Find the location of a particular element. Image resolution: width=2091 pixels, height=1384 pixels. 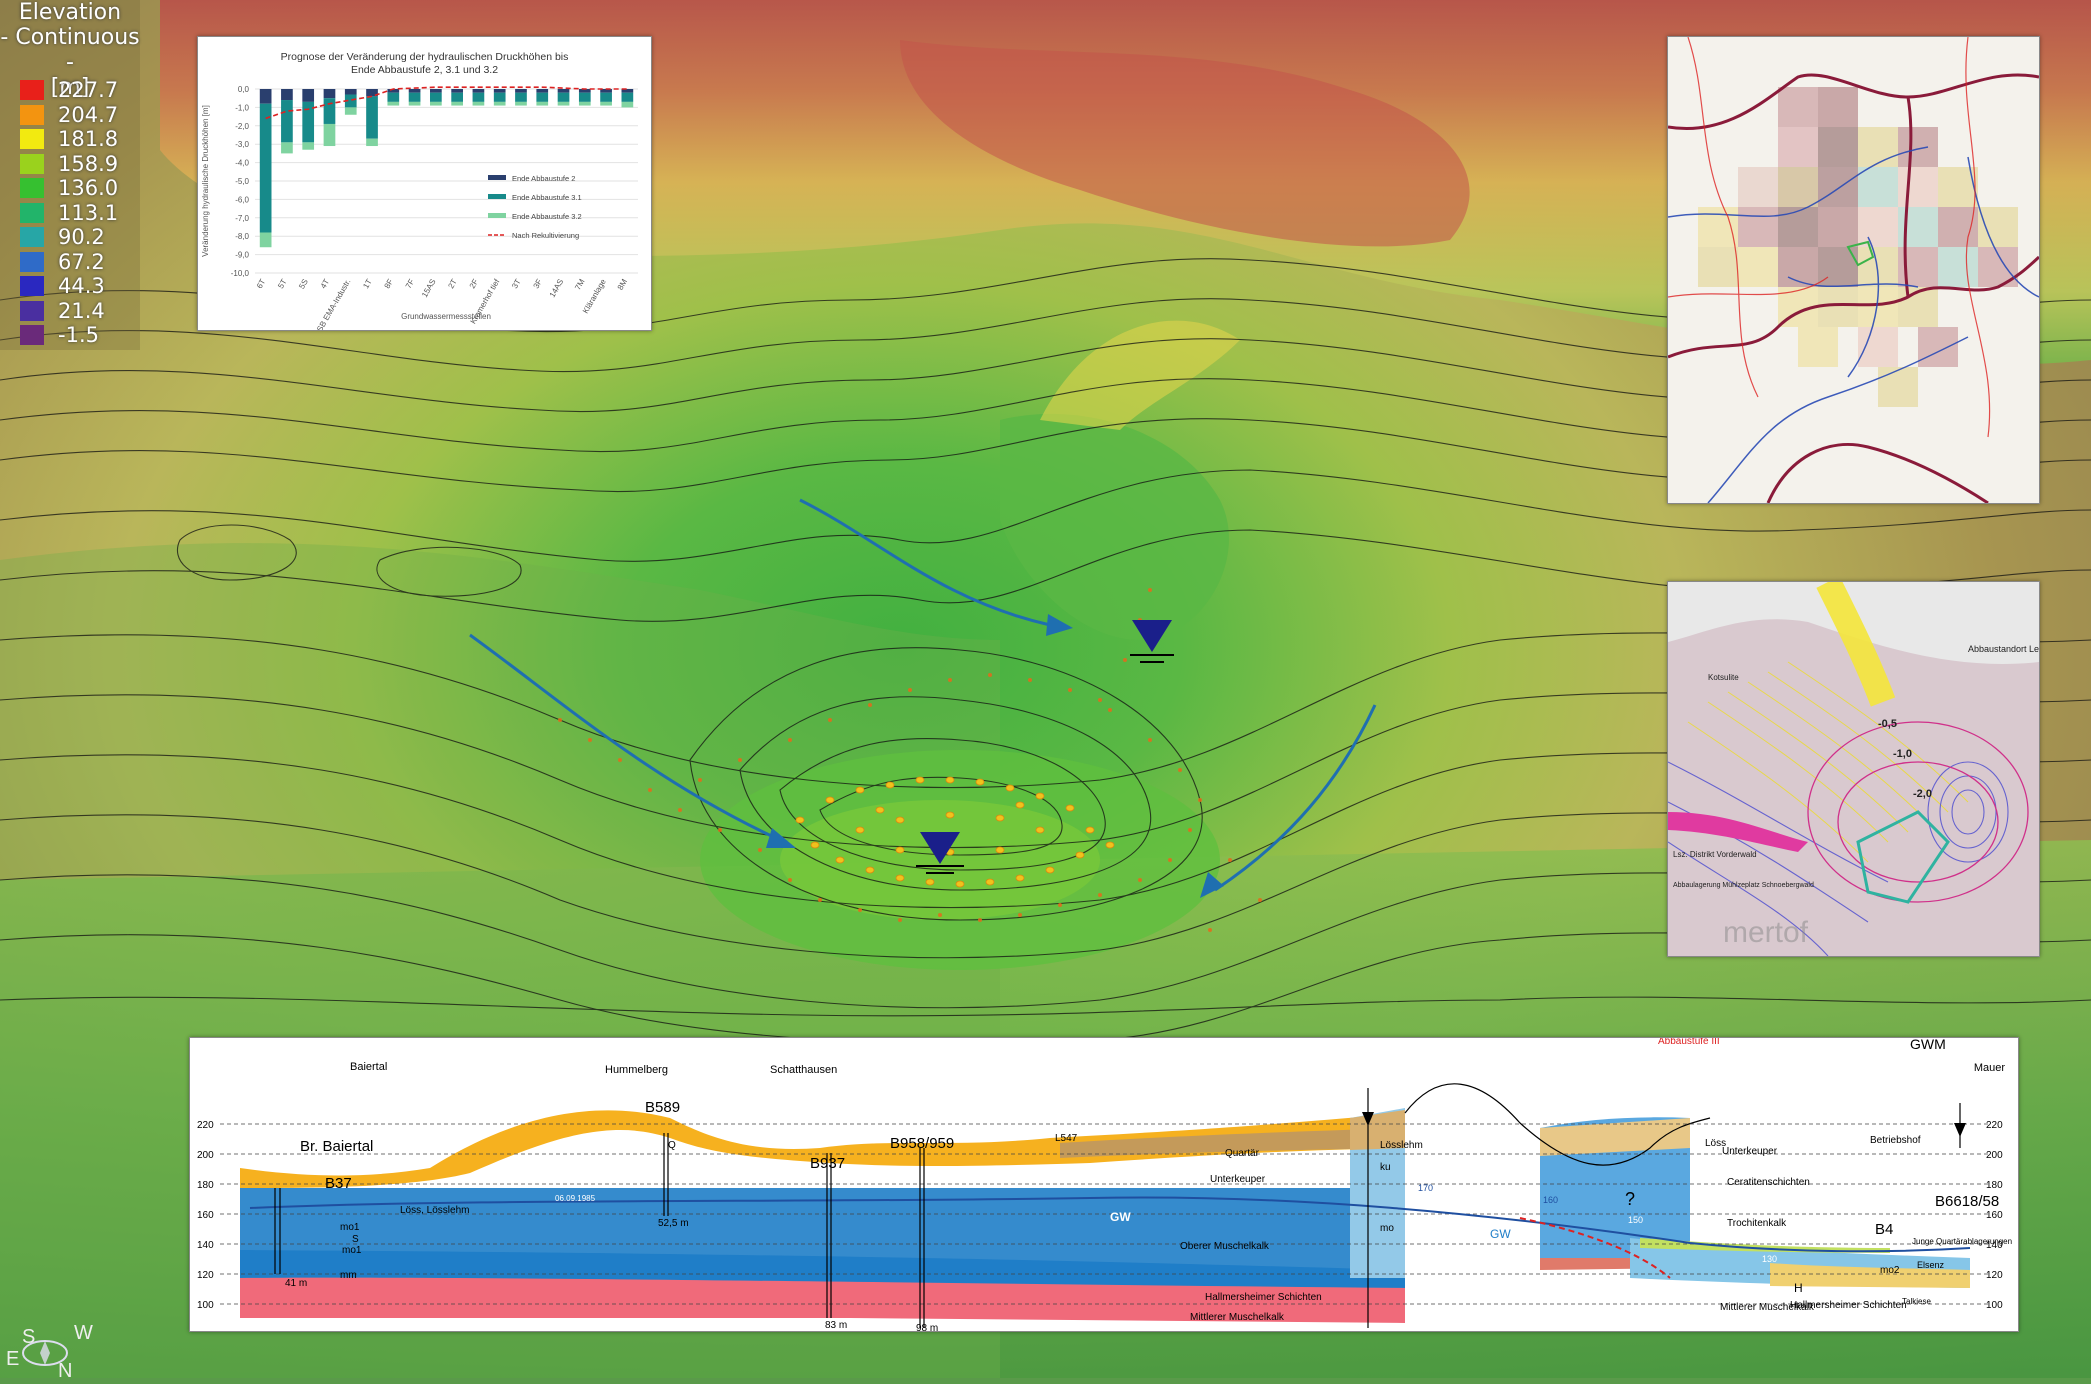

question-mark: ? is located at coordinates (1630, 1199).